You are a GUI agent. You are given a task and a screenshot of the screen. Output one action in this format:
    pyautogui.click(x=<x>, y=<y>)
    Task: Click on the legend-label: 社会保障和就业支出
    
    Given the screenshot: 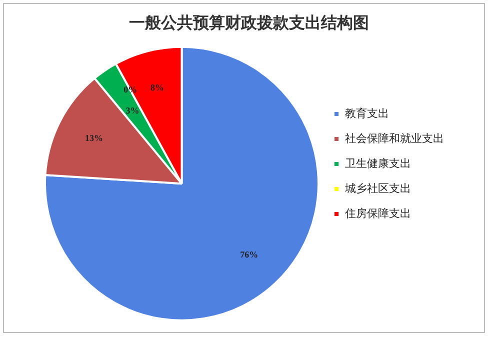 What is the action you would take?
    pyautogui.click(x=394, y=138)
    